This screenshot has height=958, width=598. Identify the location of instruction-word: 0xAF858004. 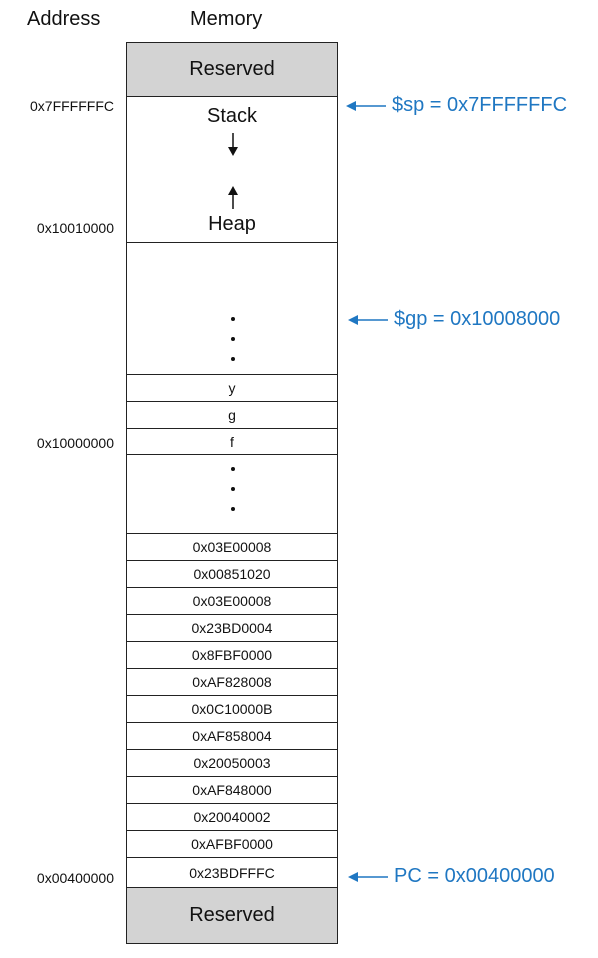
(232, 736).